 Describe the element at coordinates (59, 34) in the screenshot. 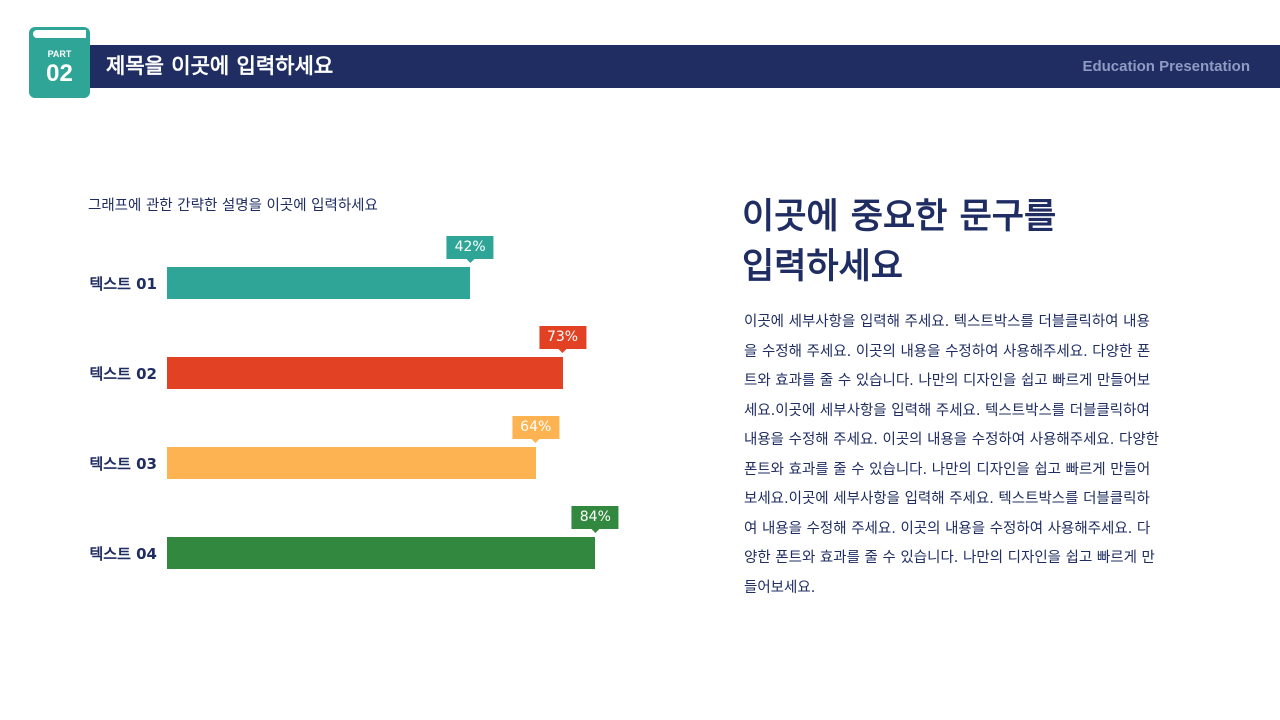

I see `book-icon` at that location.